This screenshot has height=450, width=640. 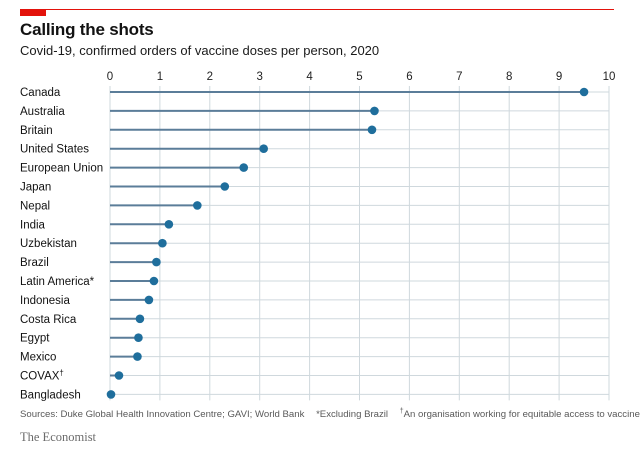 I want to click on top-red-rule, so click(x=317, y=9).